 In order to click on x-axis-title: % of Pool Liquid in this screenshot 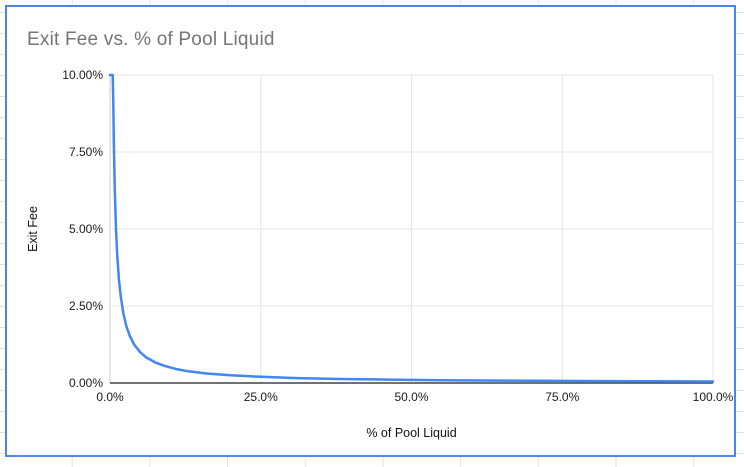, I will do `click(411, 433)`.